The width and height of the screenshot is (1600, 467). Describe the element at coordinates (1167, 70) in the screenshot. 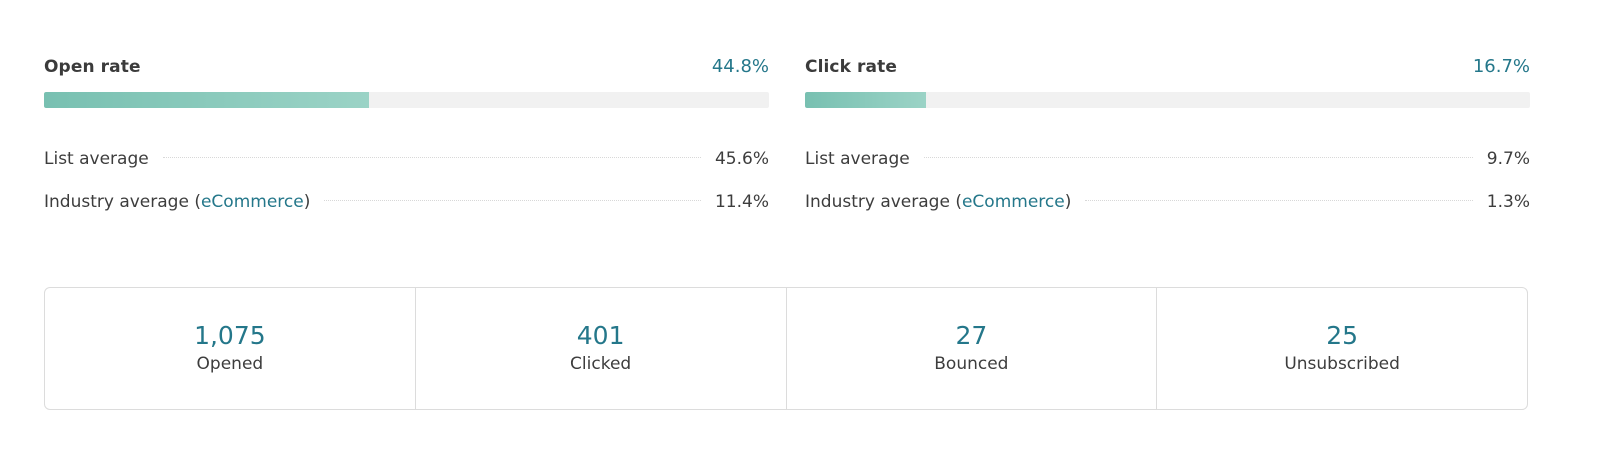

I see `click-rate-header: Click rate 16.7%` at that location.